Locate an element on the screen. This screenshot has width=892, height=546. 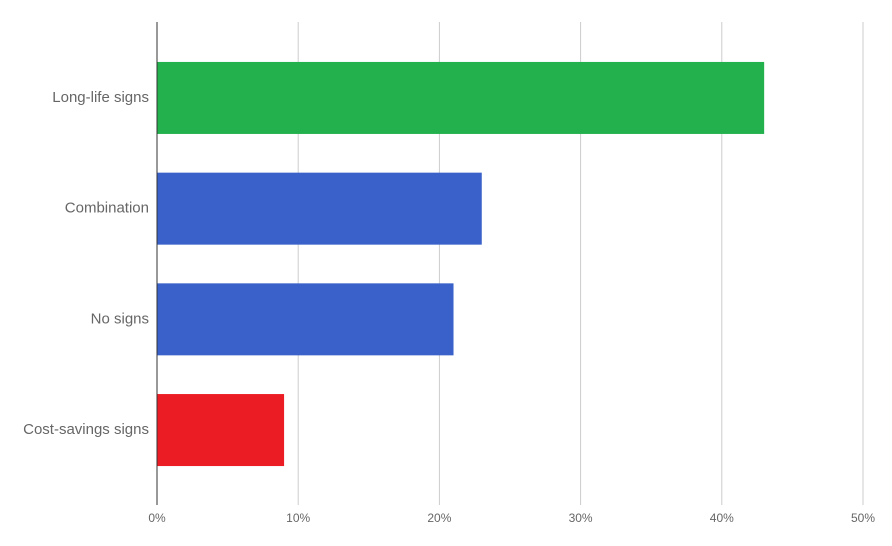
y-tick-label: Long-life signs is located at coordinates (100, 97).